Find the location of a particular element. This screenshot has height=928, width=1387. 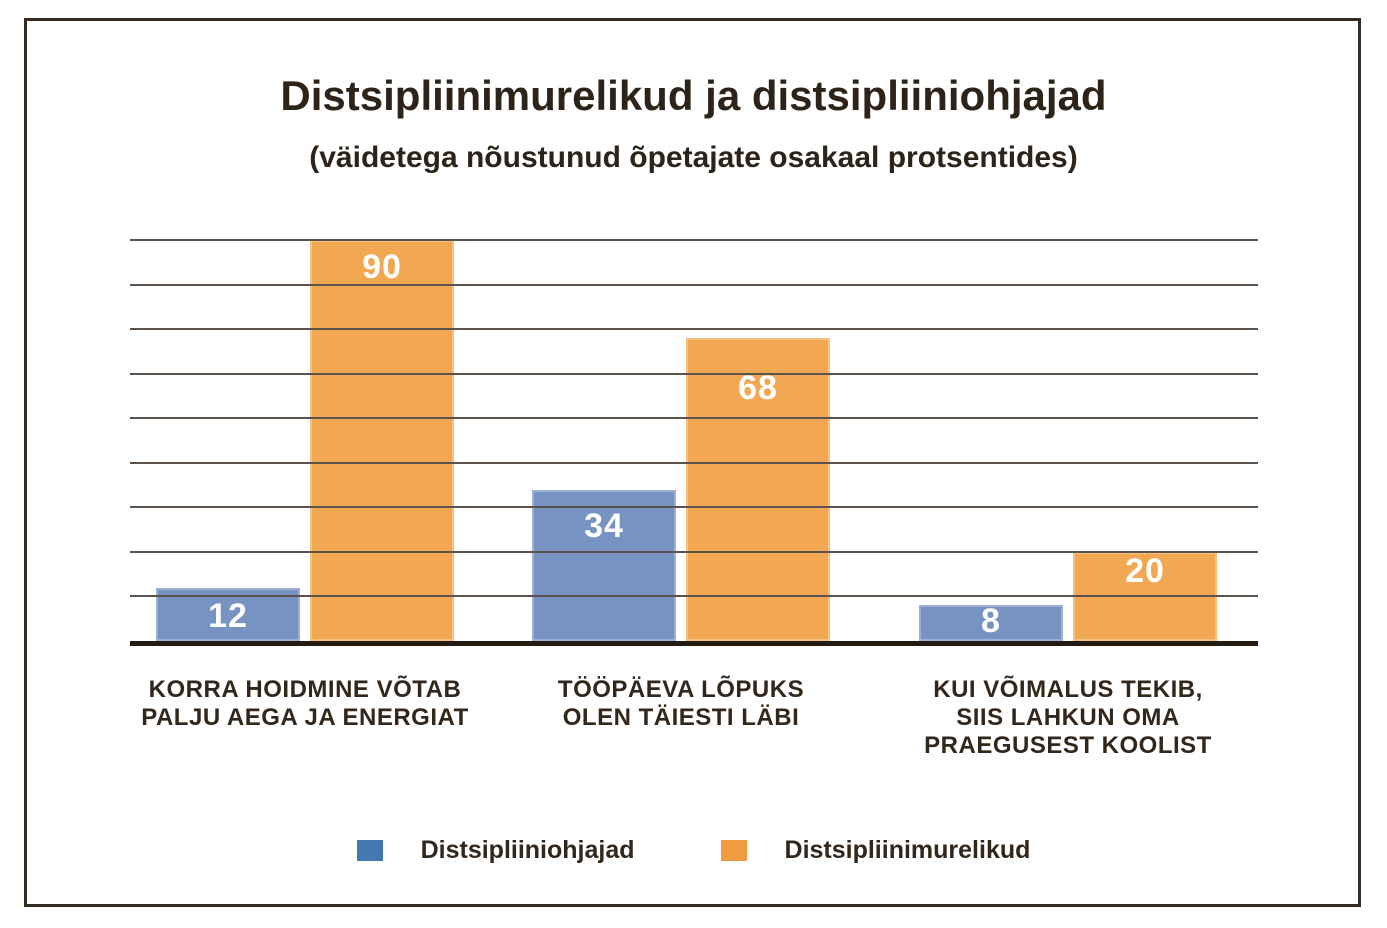

bar-ohjajad-3: 8 is located at coordinates (991, 621).